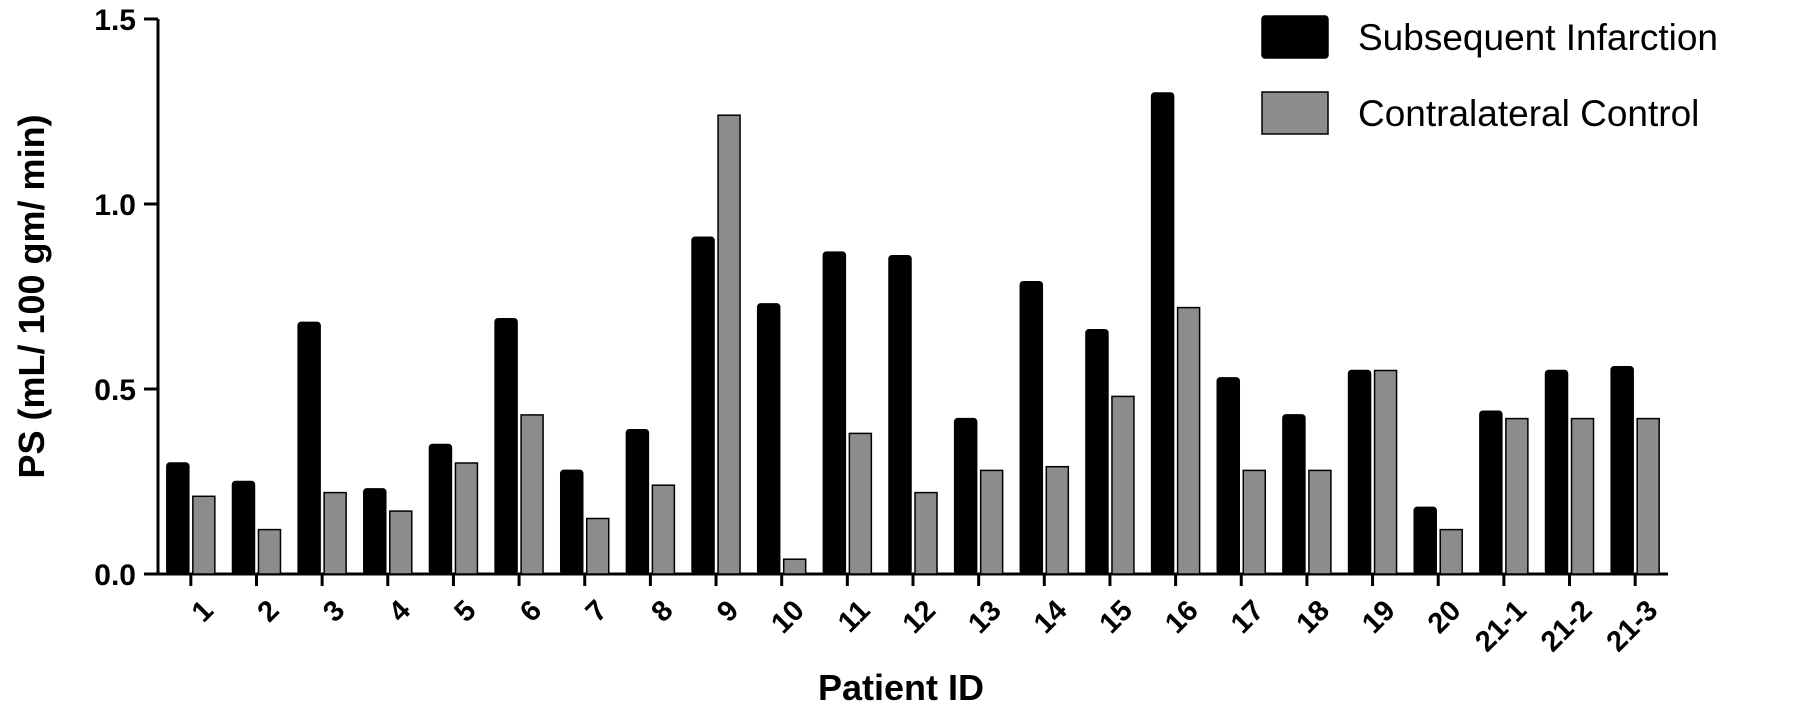 This screenshot has height=707, width=1800. I want to click on x-axis-title: Patient ID, so click(901, 687).